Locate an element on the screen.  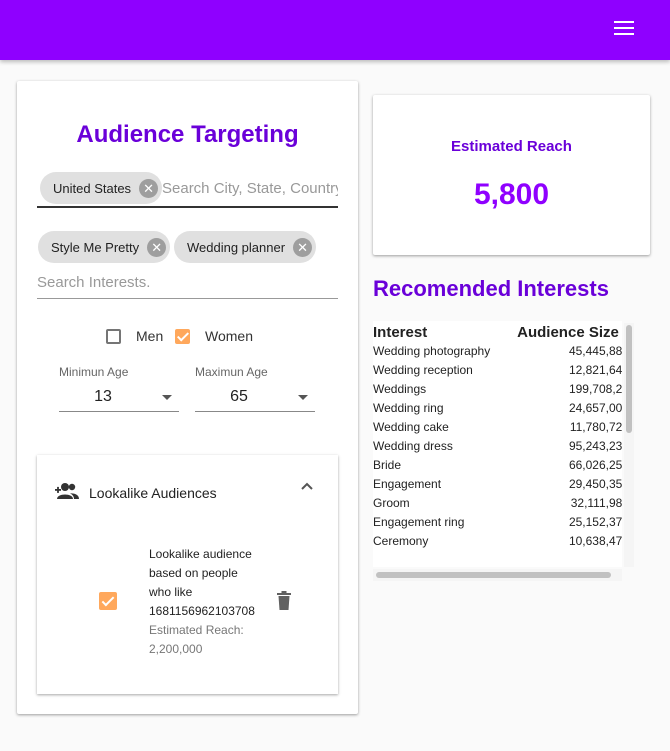
table-row: Groom 32,111,980 is located at coordinates (497, 503).